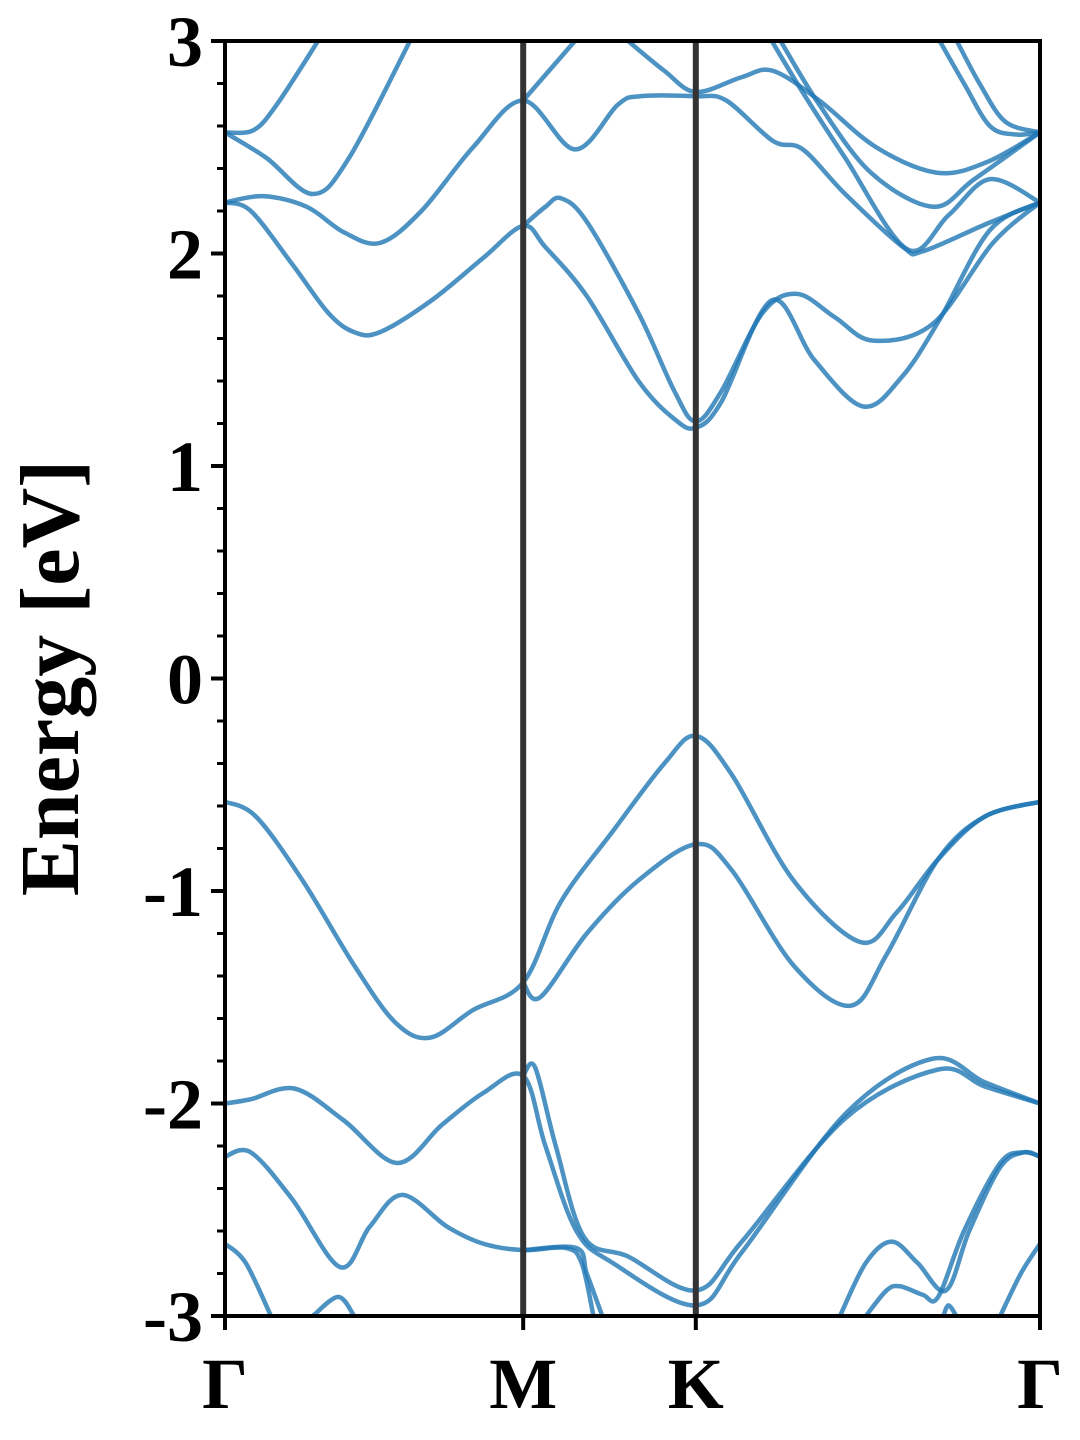 The height and width of the screenshot is (1440, 1080). Describe the element at coordinates (173, 892) in the screenshot. I see `y-tick-label: -1` at that location.